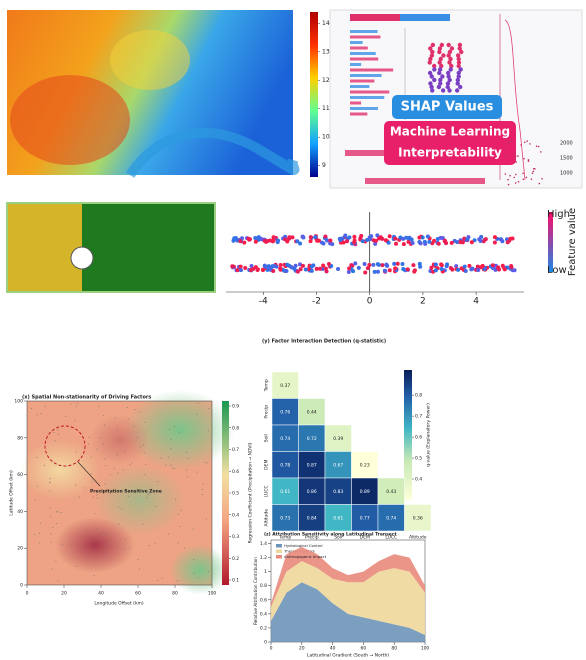  Describe the element at coordinates (302, 649) in the screenshot. I see `x-tick-label: 20` at that location.